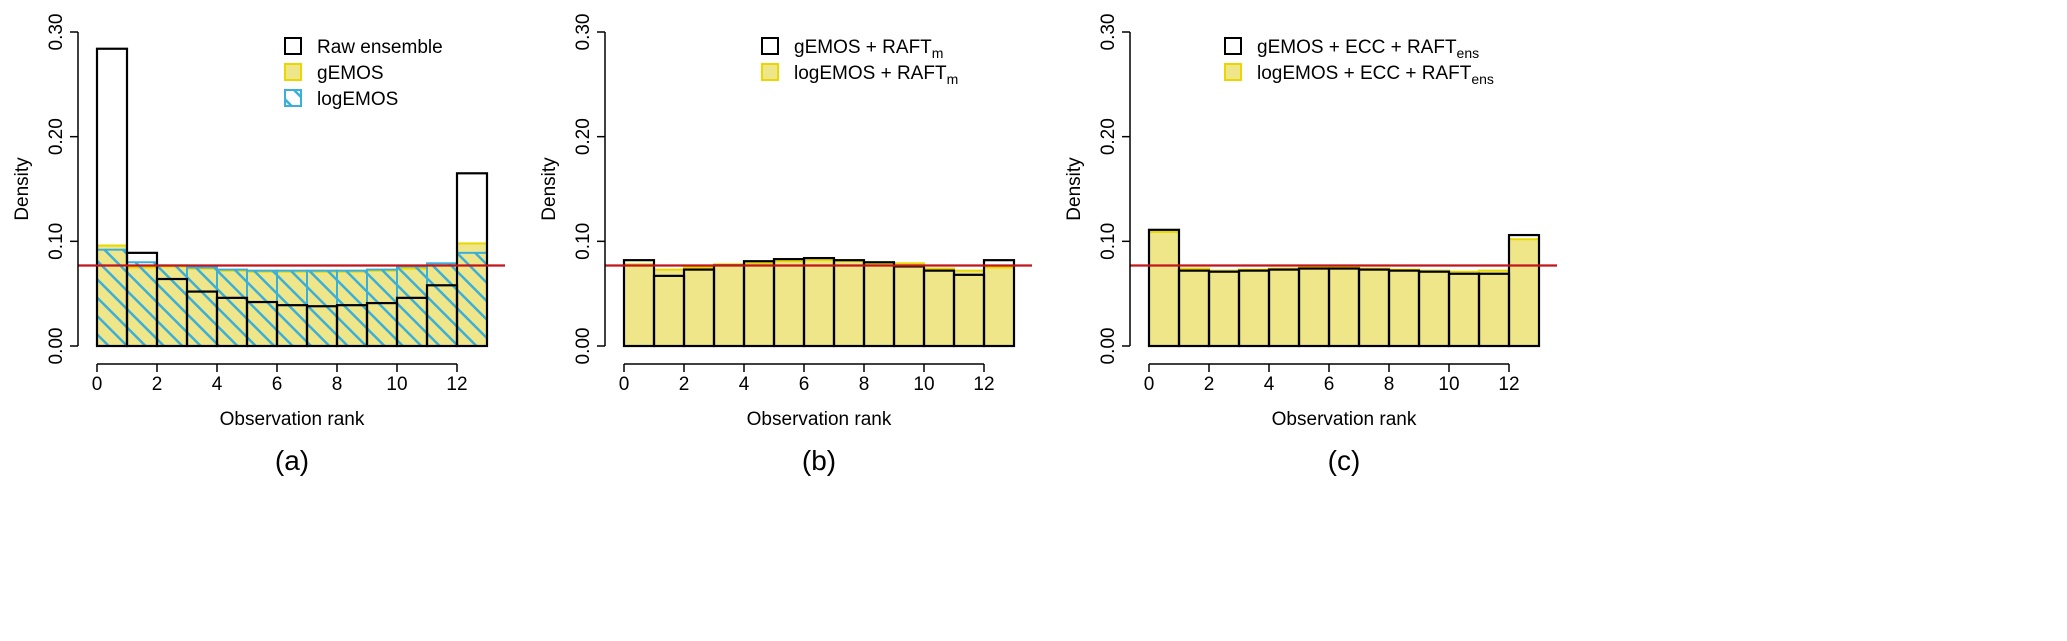  Describe the element at coordinates (819, 460) in the screenshot. I see `panel-caption: (b)` at that location.